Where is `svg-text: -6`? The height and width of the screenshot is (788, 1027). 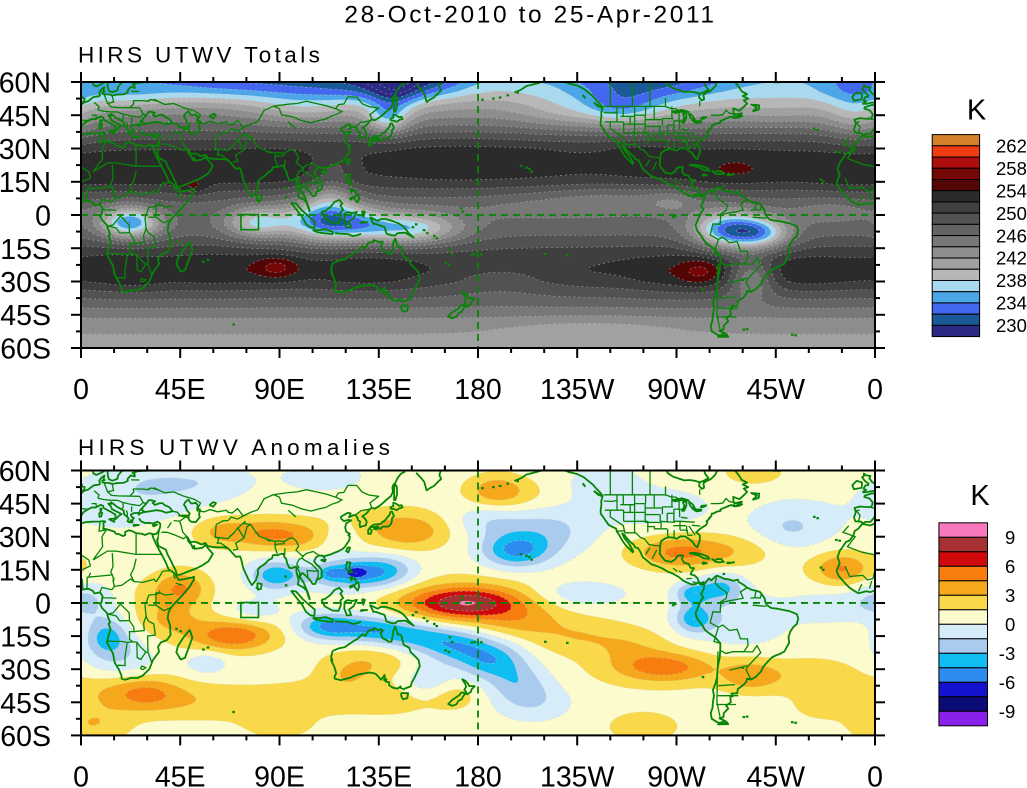 svg-text: -6 is located at coordinates (1007, 682).